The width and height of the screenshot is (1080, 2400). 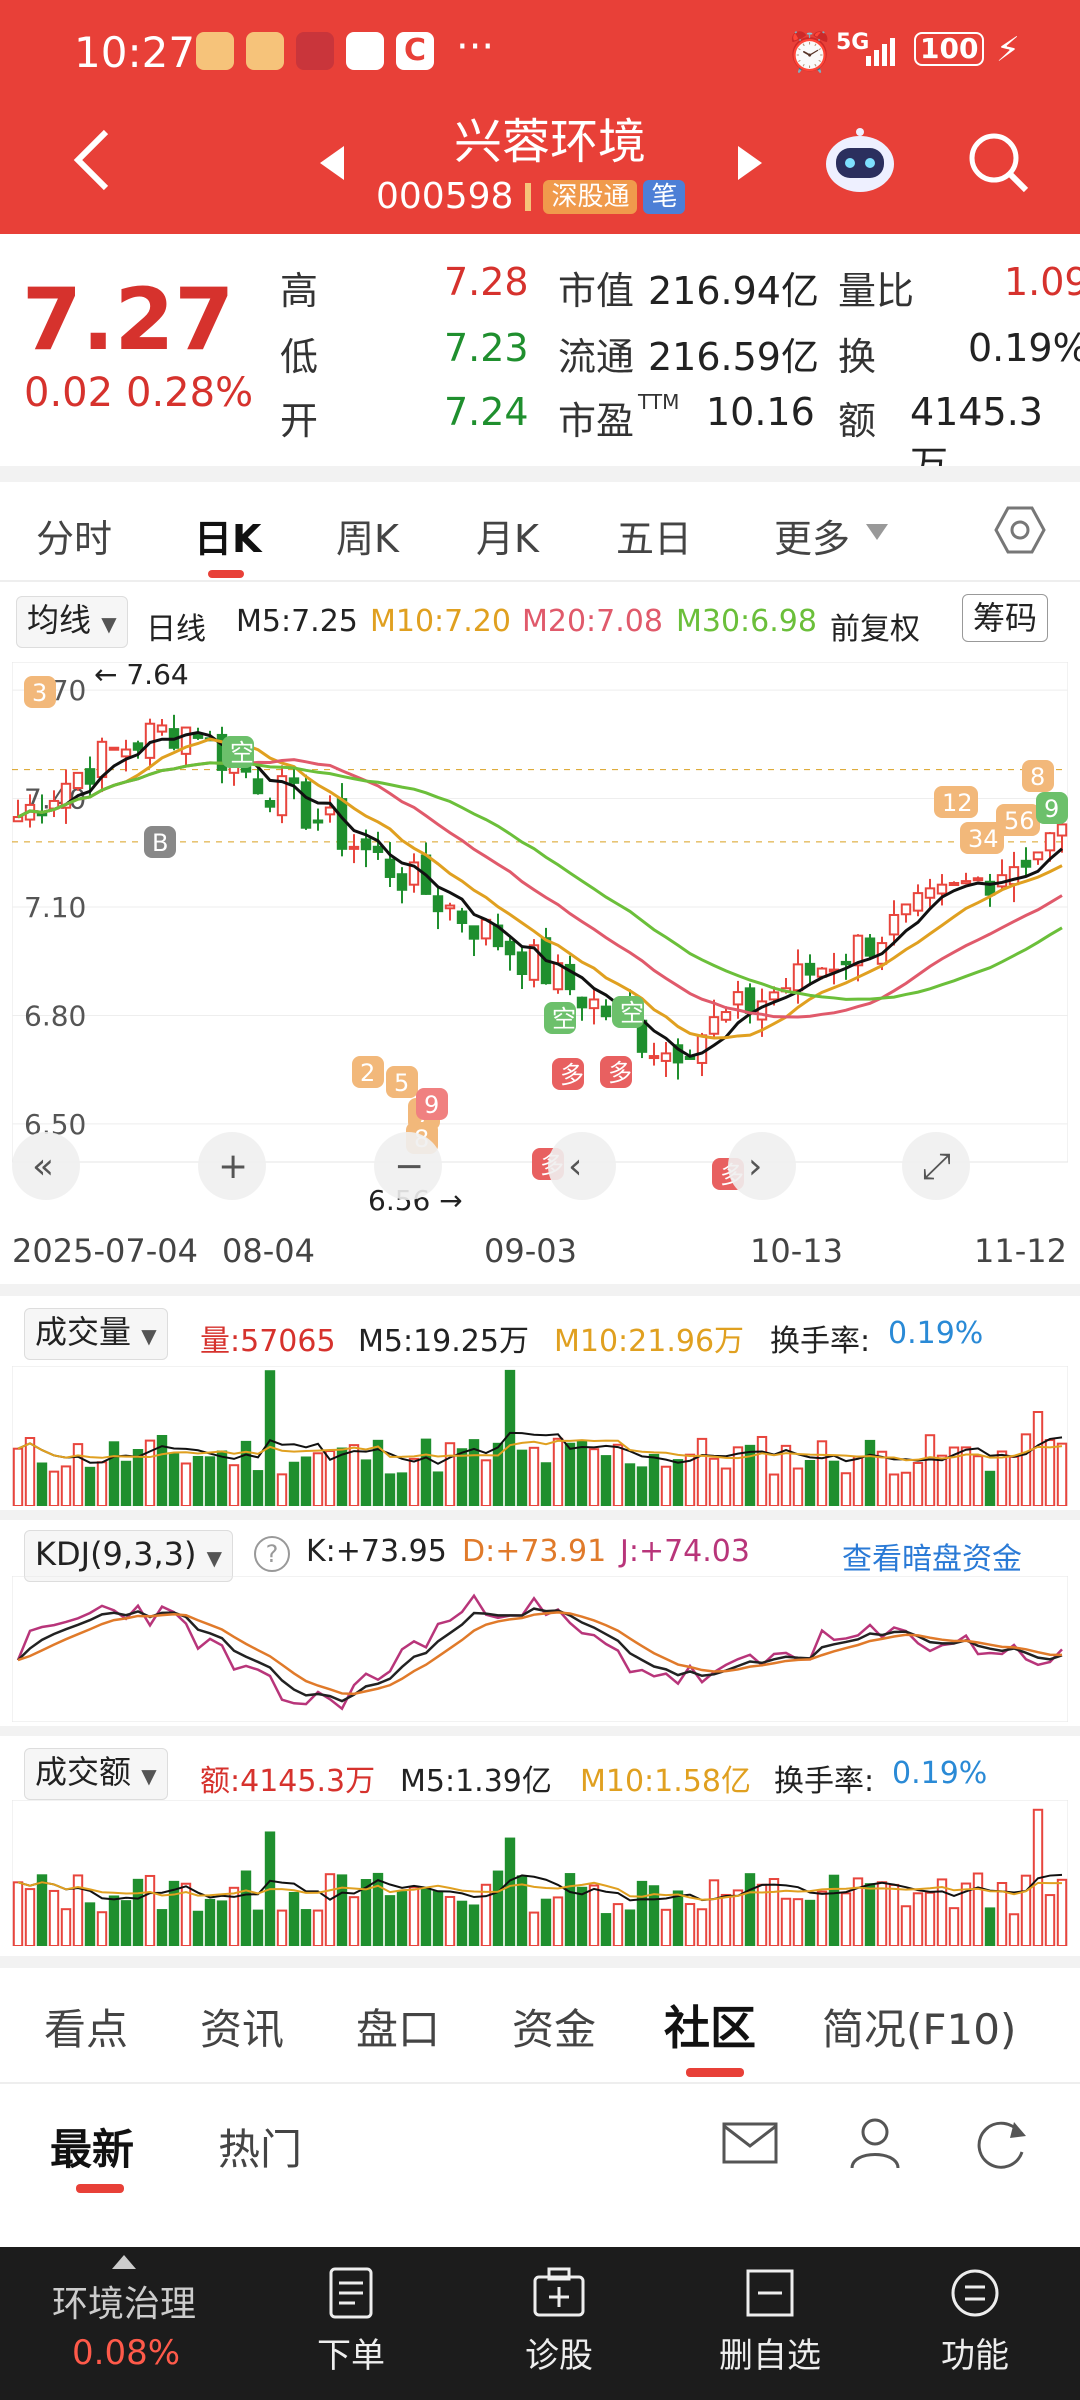 I want to click on back-icon, so click(x=92, y=160).